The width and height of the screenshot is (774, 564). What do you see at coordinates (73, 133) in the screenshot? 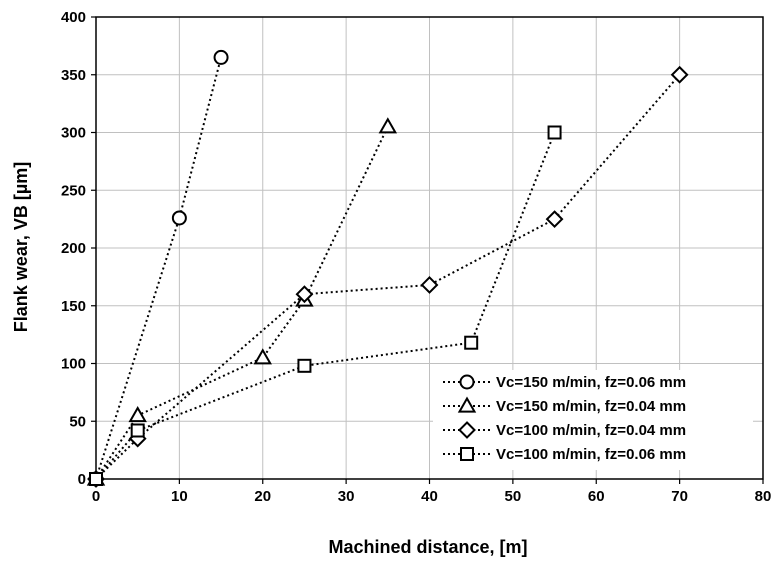
I see `y-tick-label: 300` at bounding box center [73, 133].